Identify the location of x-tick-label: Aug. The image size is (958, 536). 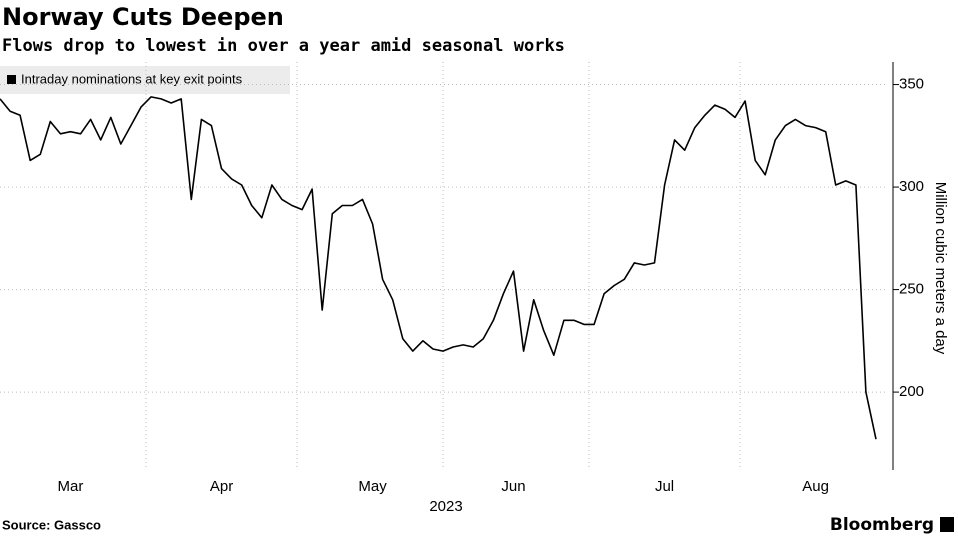
(815, 486).